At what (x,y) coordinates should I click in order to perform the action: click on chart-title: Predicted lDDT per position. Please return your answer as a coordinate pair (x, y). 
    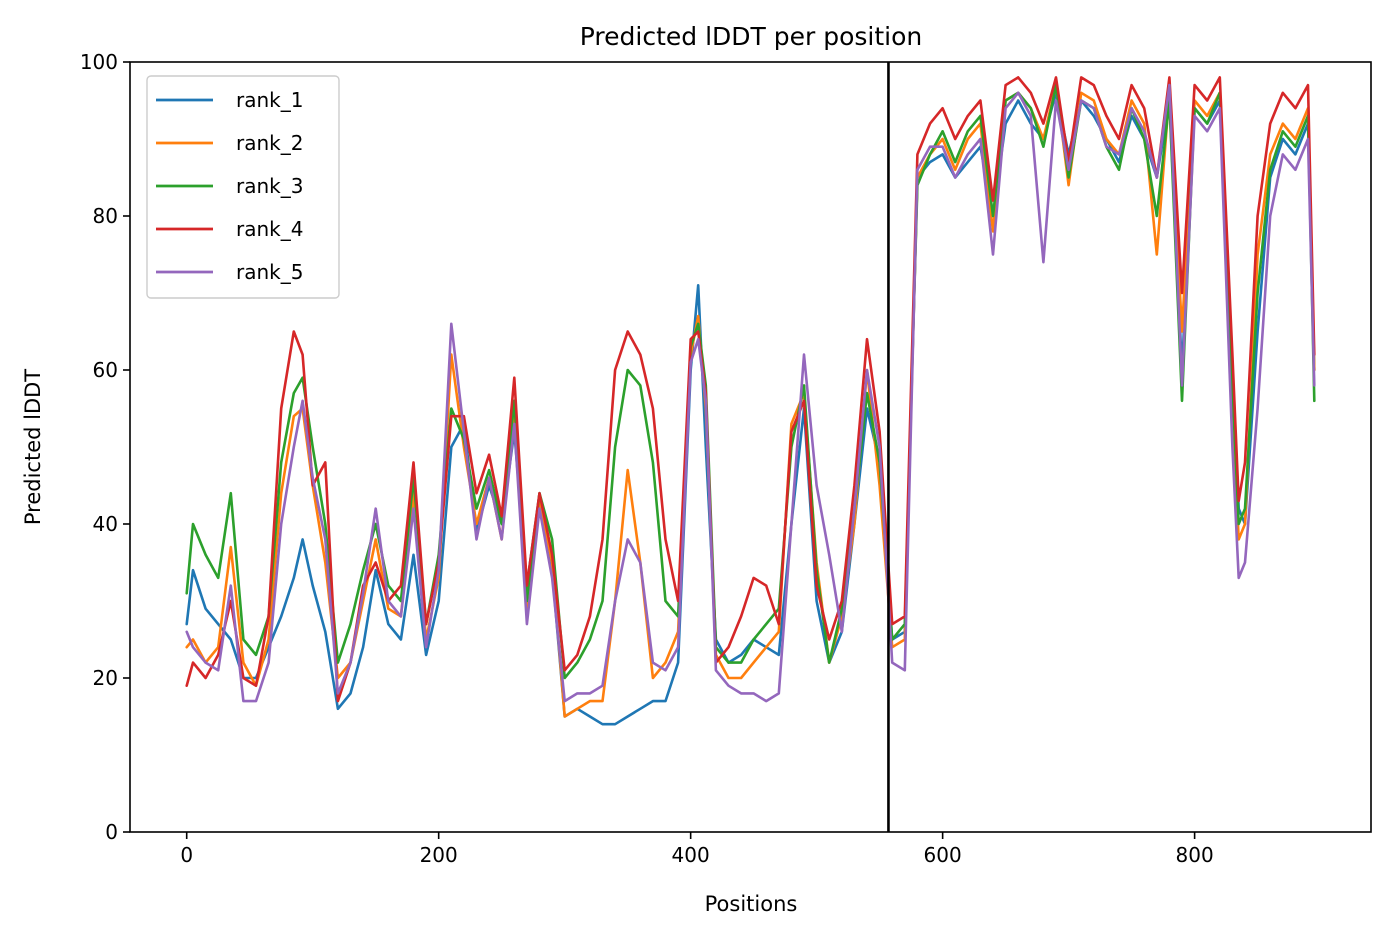
    Looking at the image, I should click on (751, 36).